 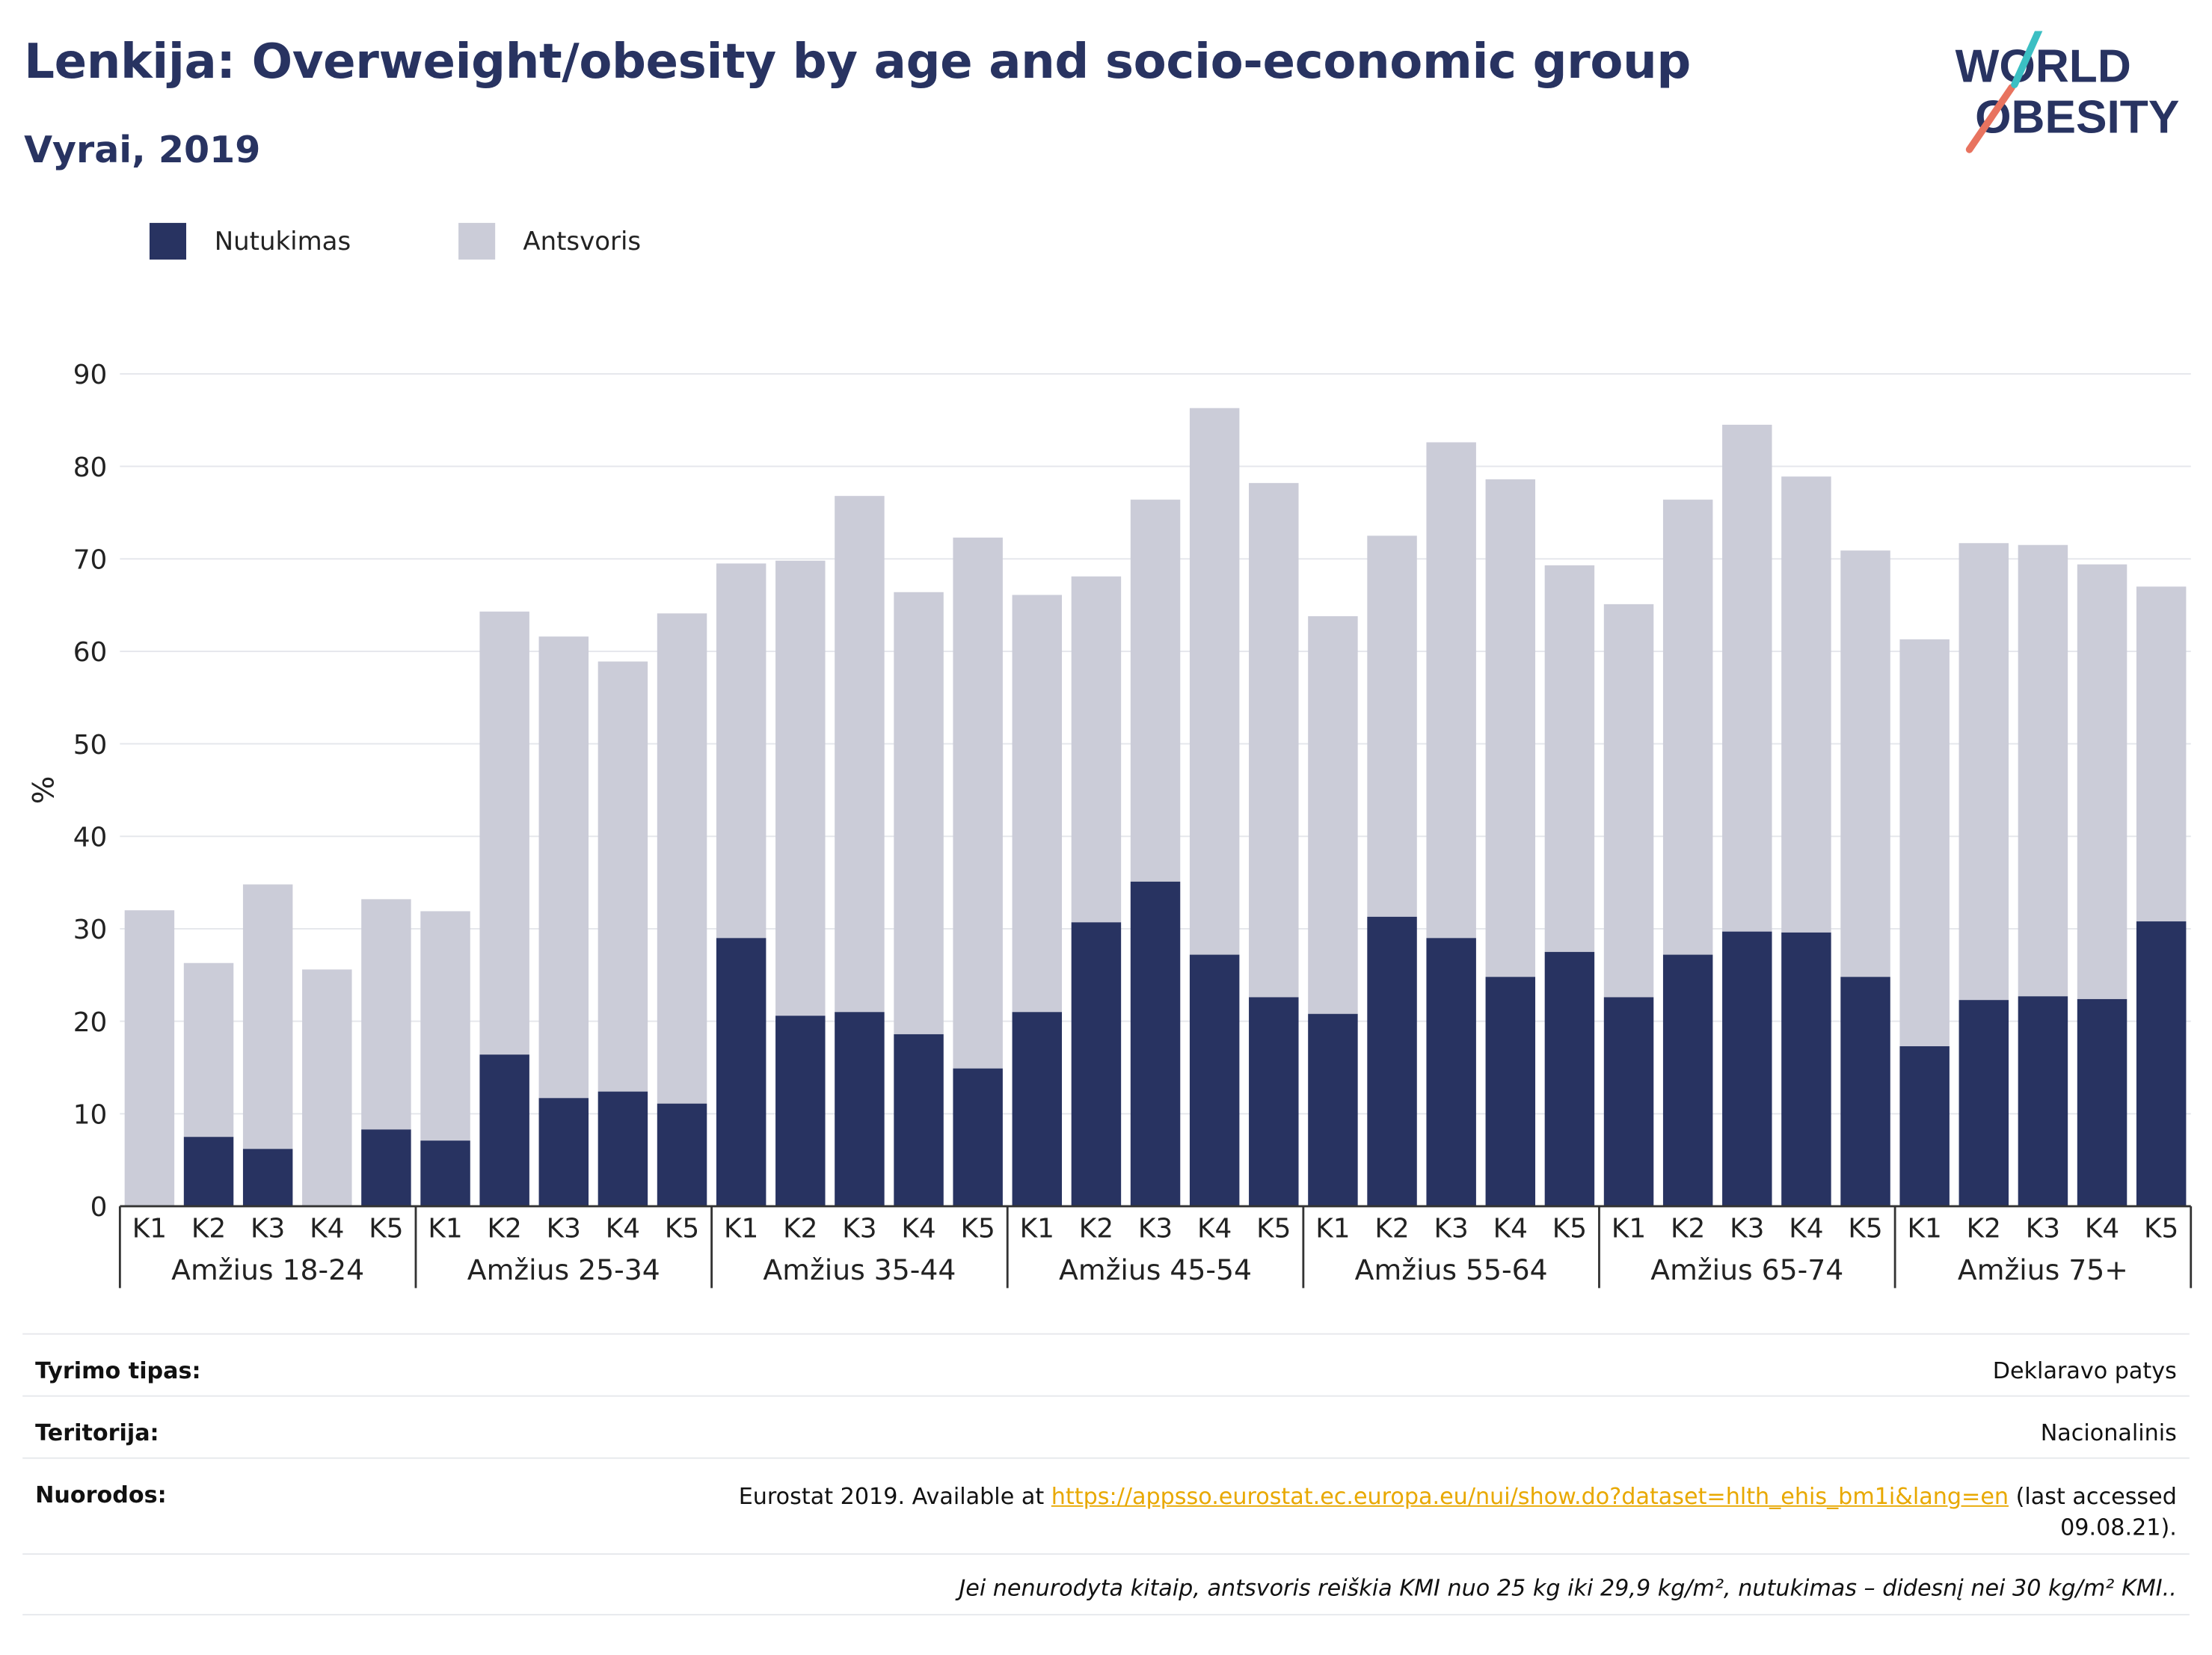 What do you see at coordinates (1746, 1269) in the screenshot?
I see `x-group-label: Amžius 65-74` at bounding box center [1746, 1269].